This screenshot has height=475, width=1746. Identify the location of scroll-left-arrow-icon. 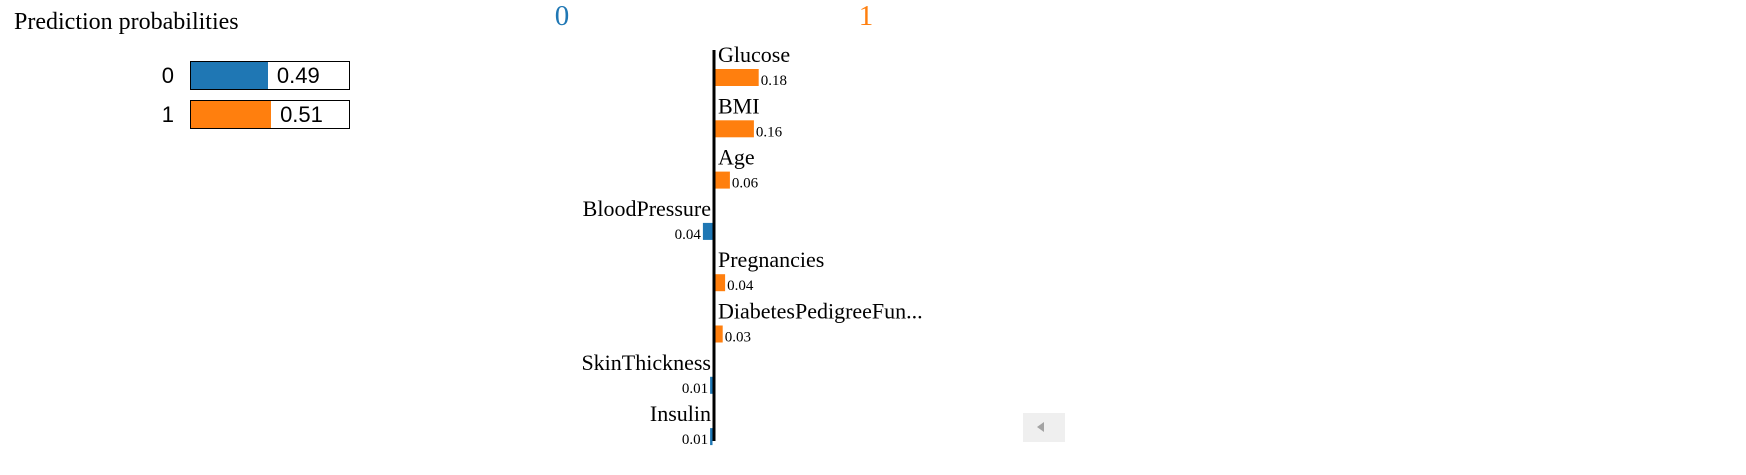
(1040, 427).